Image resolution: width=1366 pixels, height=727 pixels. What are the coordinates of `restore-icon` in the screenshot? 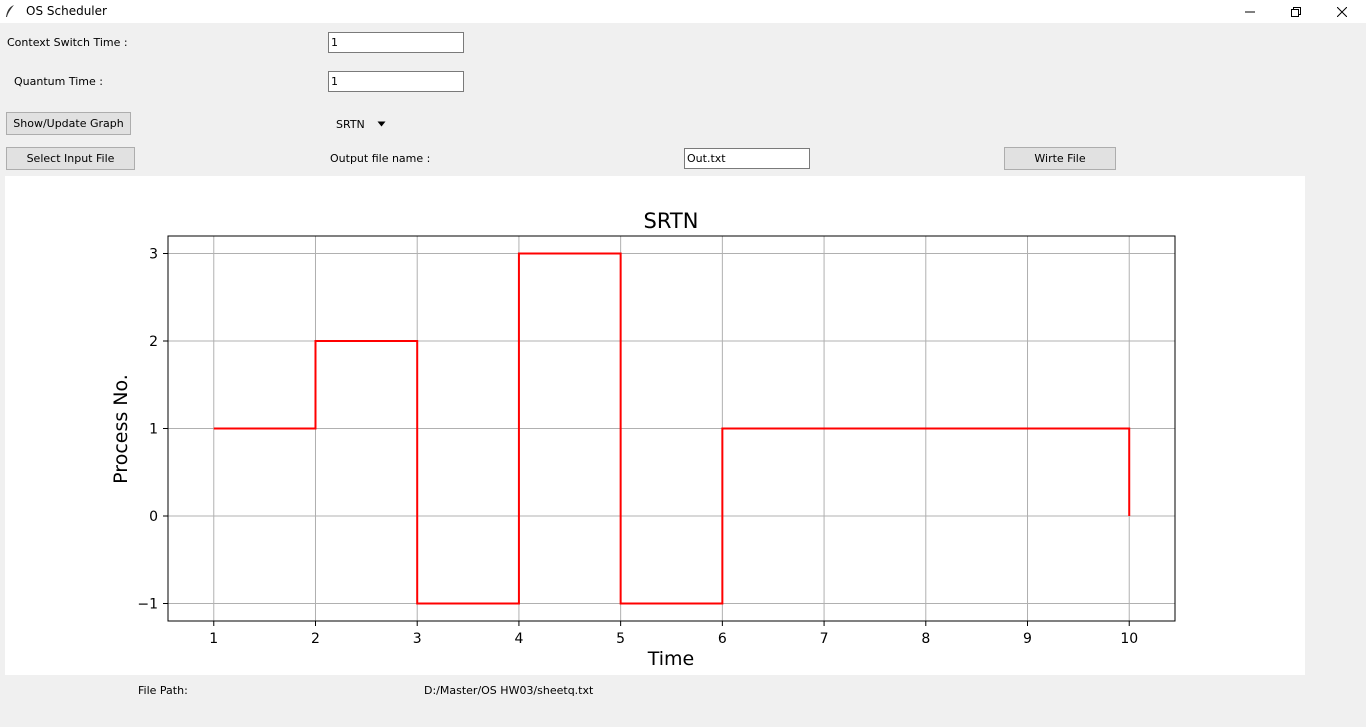 It's located at (1296, 11).